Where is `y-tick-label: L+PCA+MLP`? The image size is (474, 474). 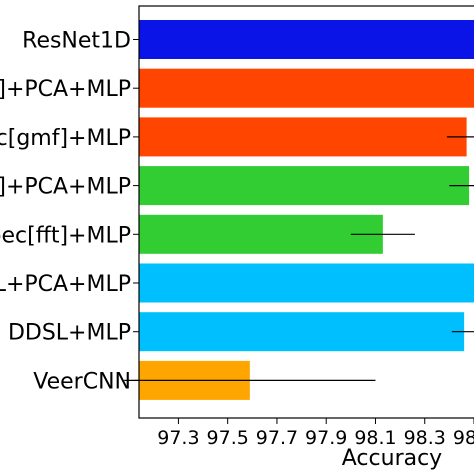
y-tick-label: L+PCA+MLP is located at coordinates (65, 284).